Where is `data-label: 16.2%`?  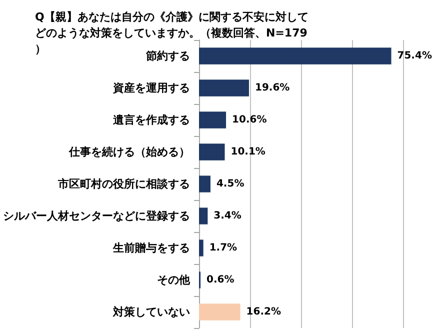
data-label: 16.2% is located at coordinates (264, 312).